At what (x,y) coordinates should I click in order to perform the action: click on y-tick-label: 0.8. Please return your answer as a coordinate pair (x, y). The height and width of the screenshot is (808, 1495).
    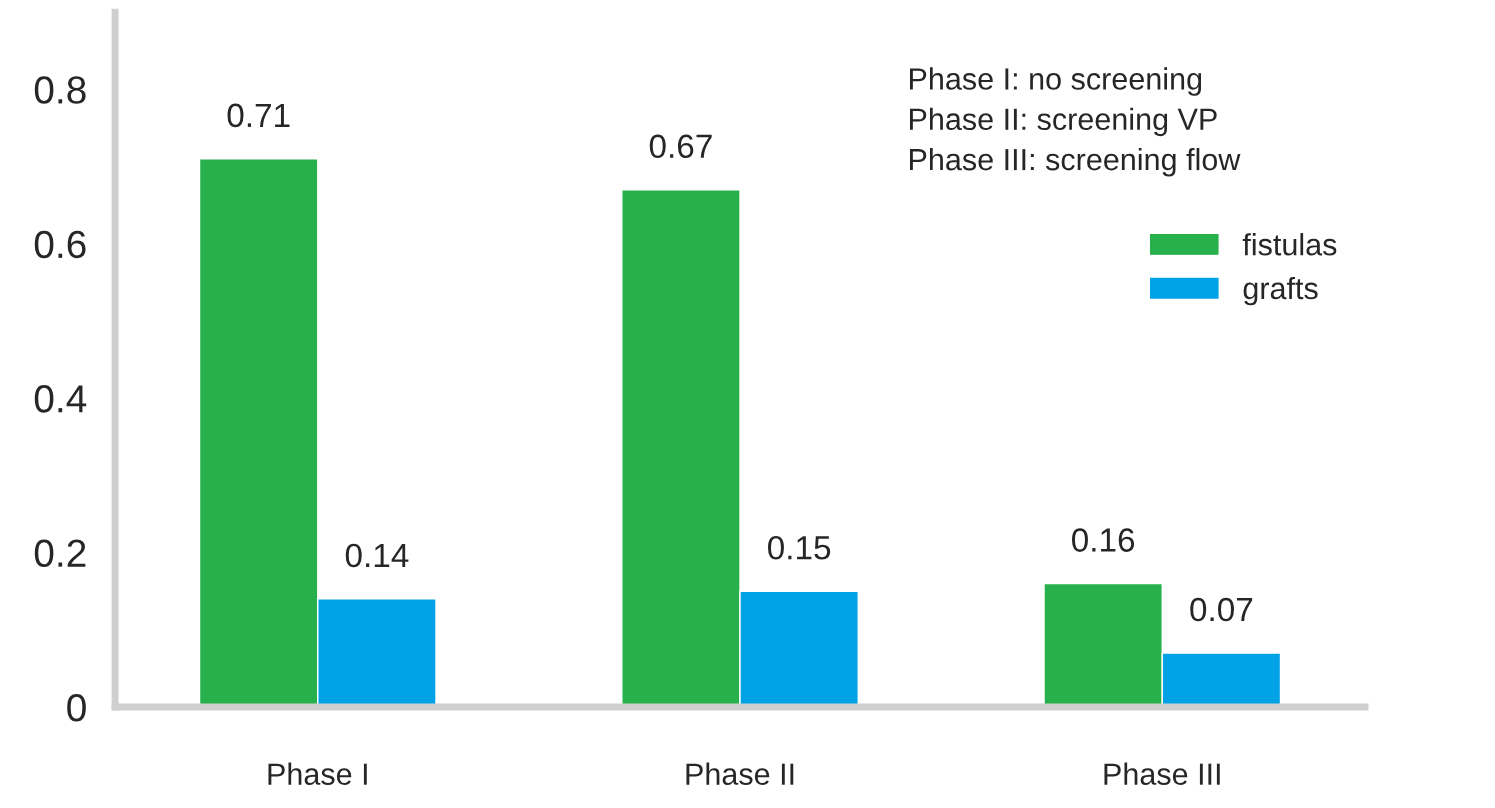
    Looking at the image, I should click on (60, 90).